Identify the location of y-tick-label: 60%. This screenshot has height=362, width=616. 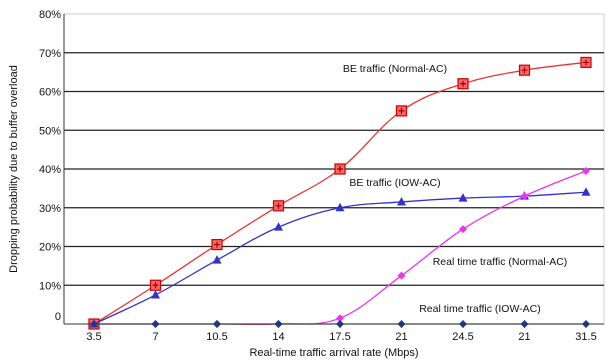
(50, 93).